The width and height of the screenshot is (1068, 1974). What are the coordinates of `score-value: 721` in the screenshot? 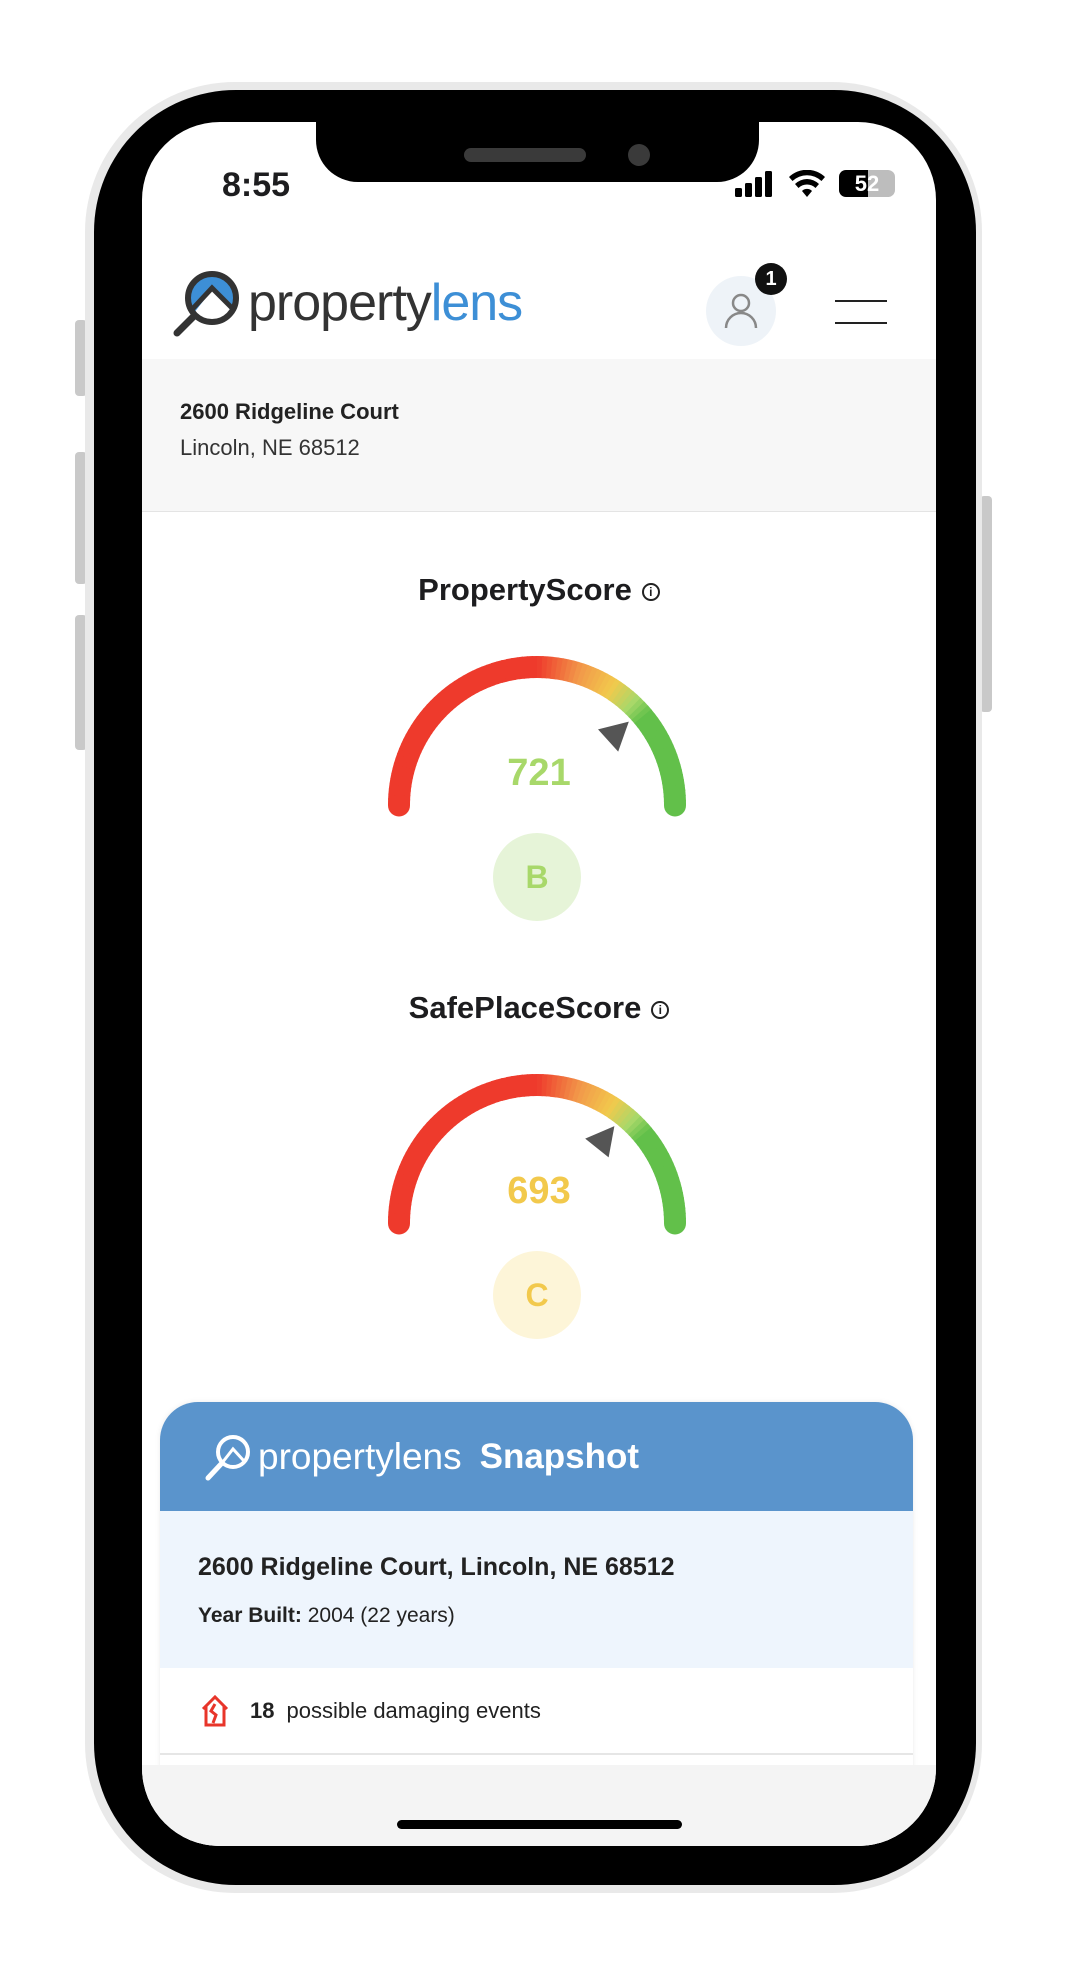 It's located at (539, 773).